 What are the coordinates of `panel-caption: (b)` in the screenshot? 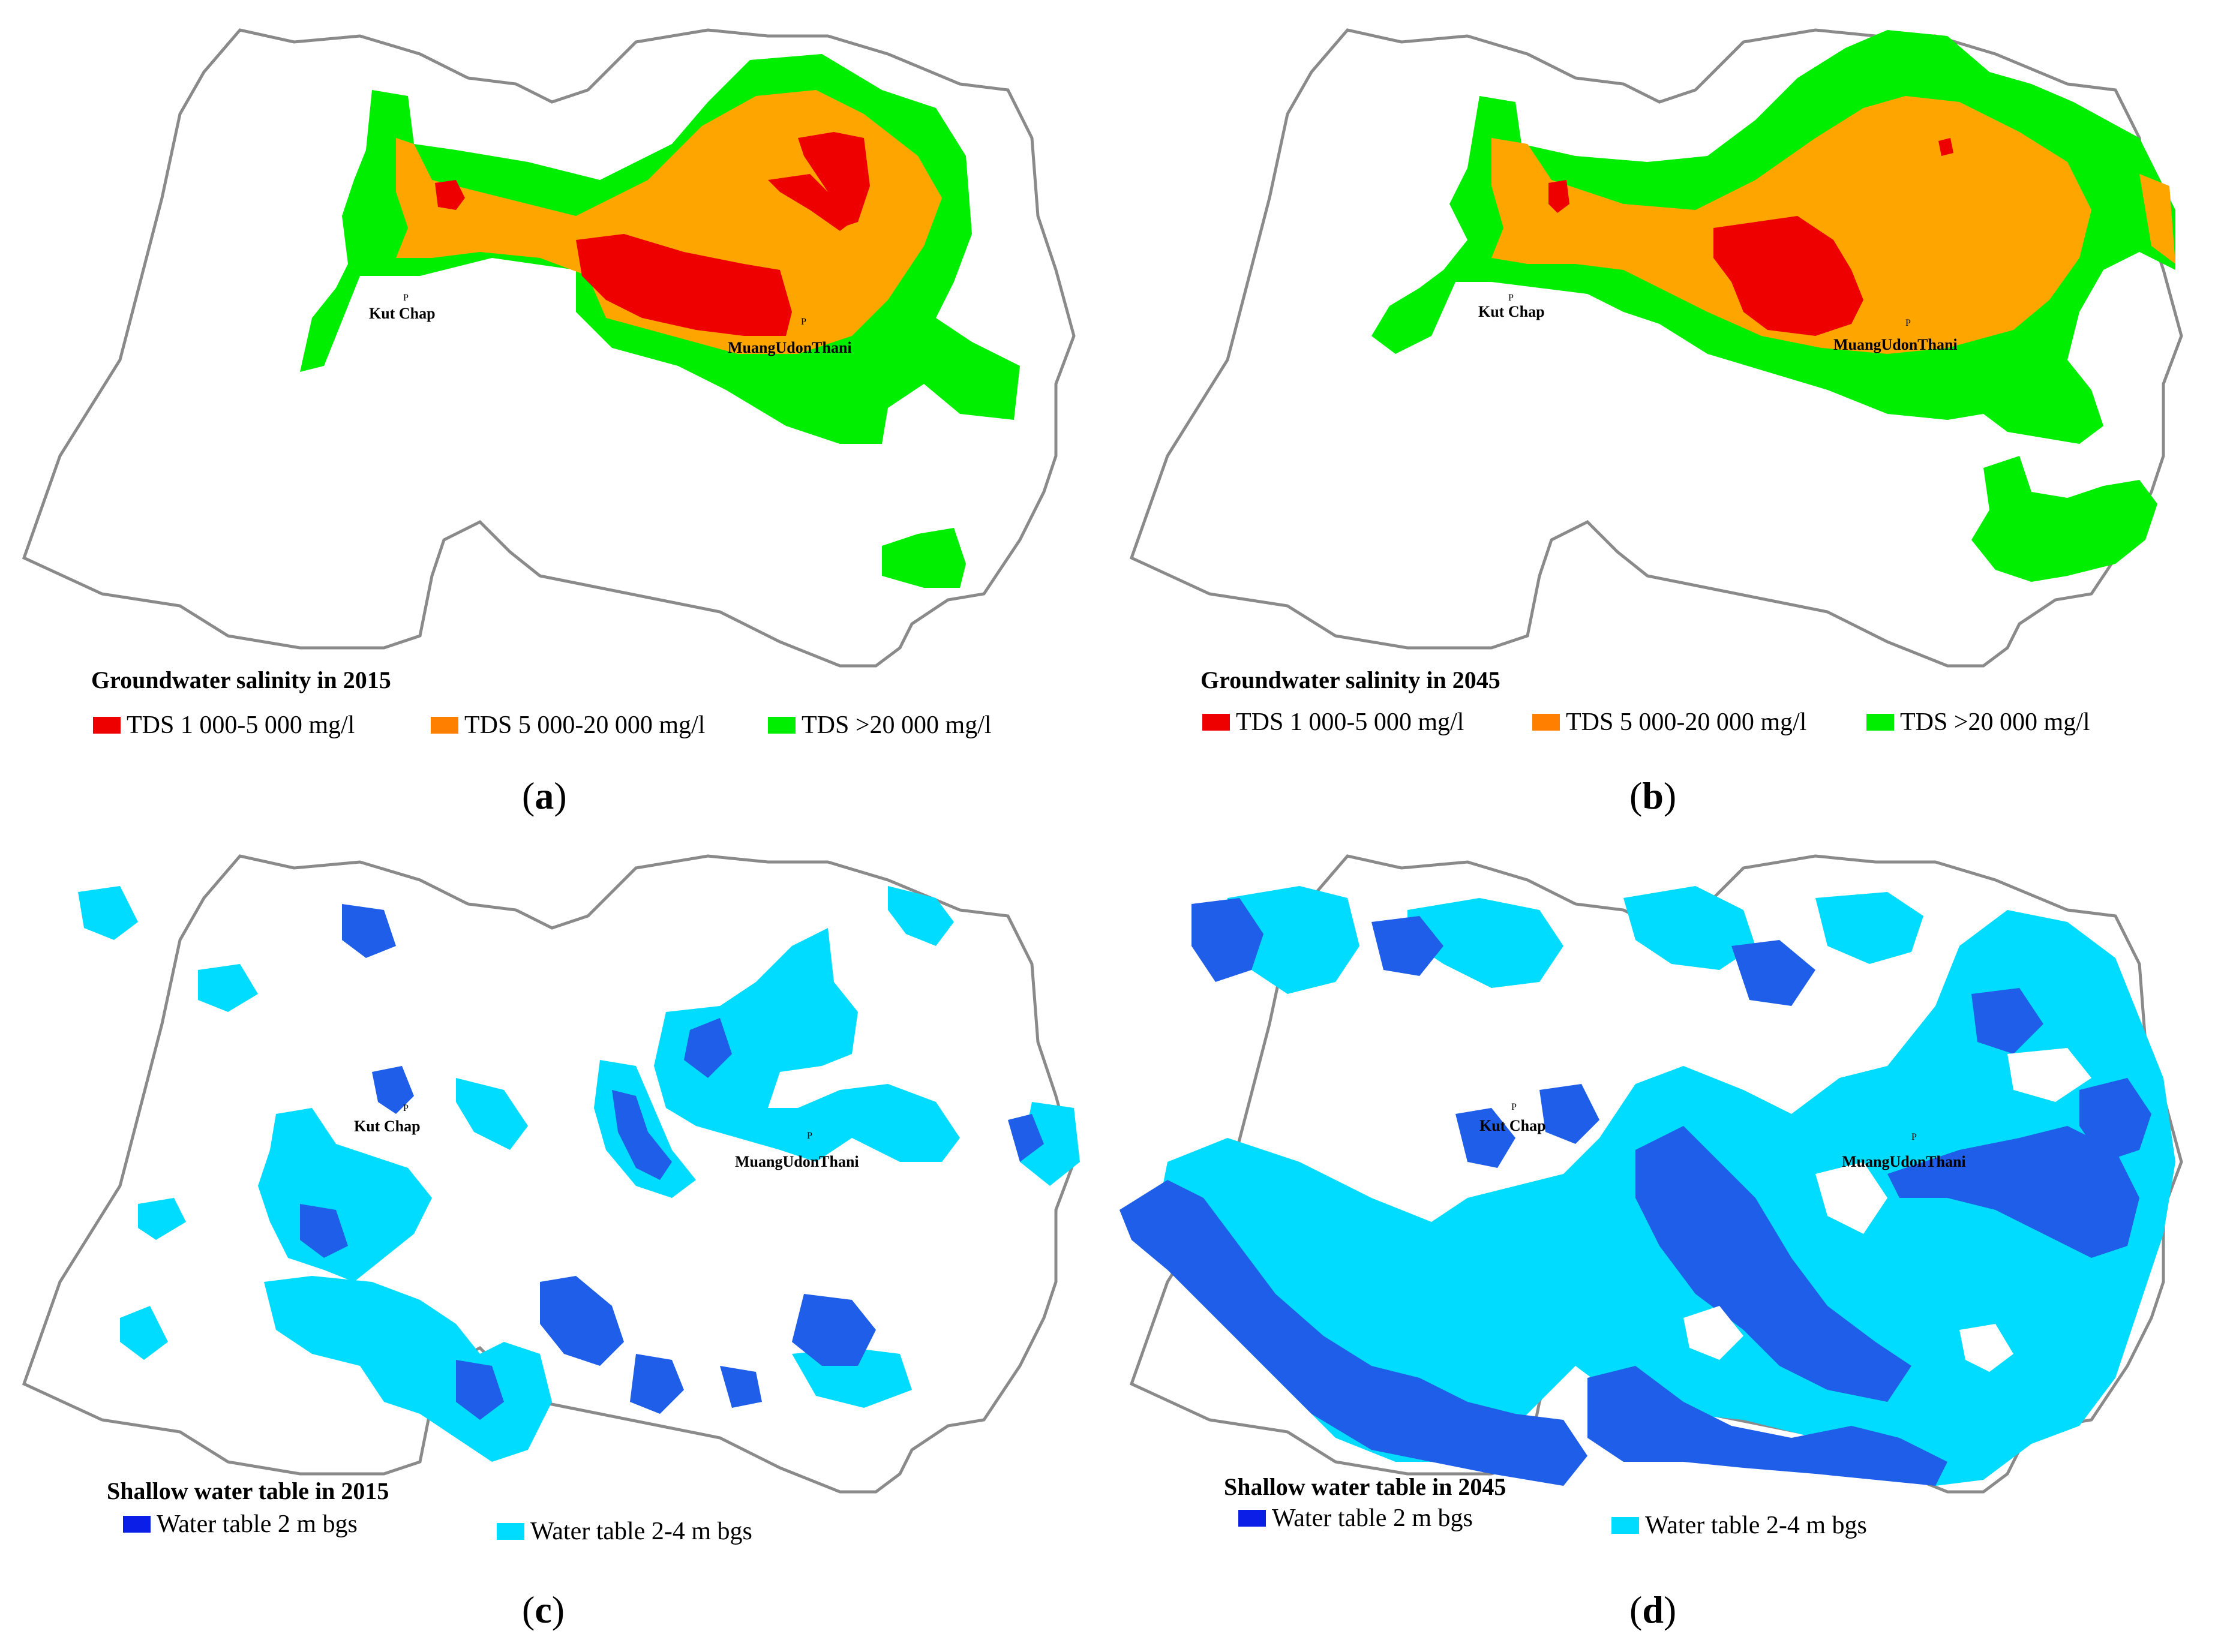 It's located at (1653, 795).